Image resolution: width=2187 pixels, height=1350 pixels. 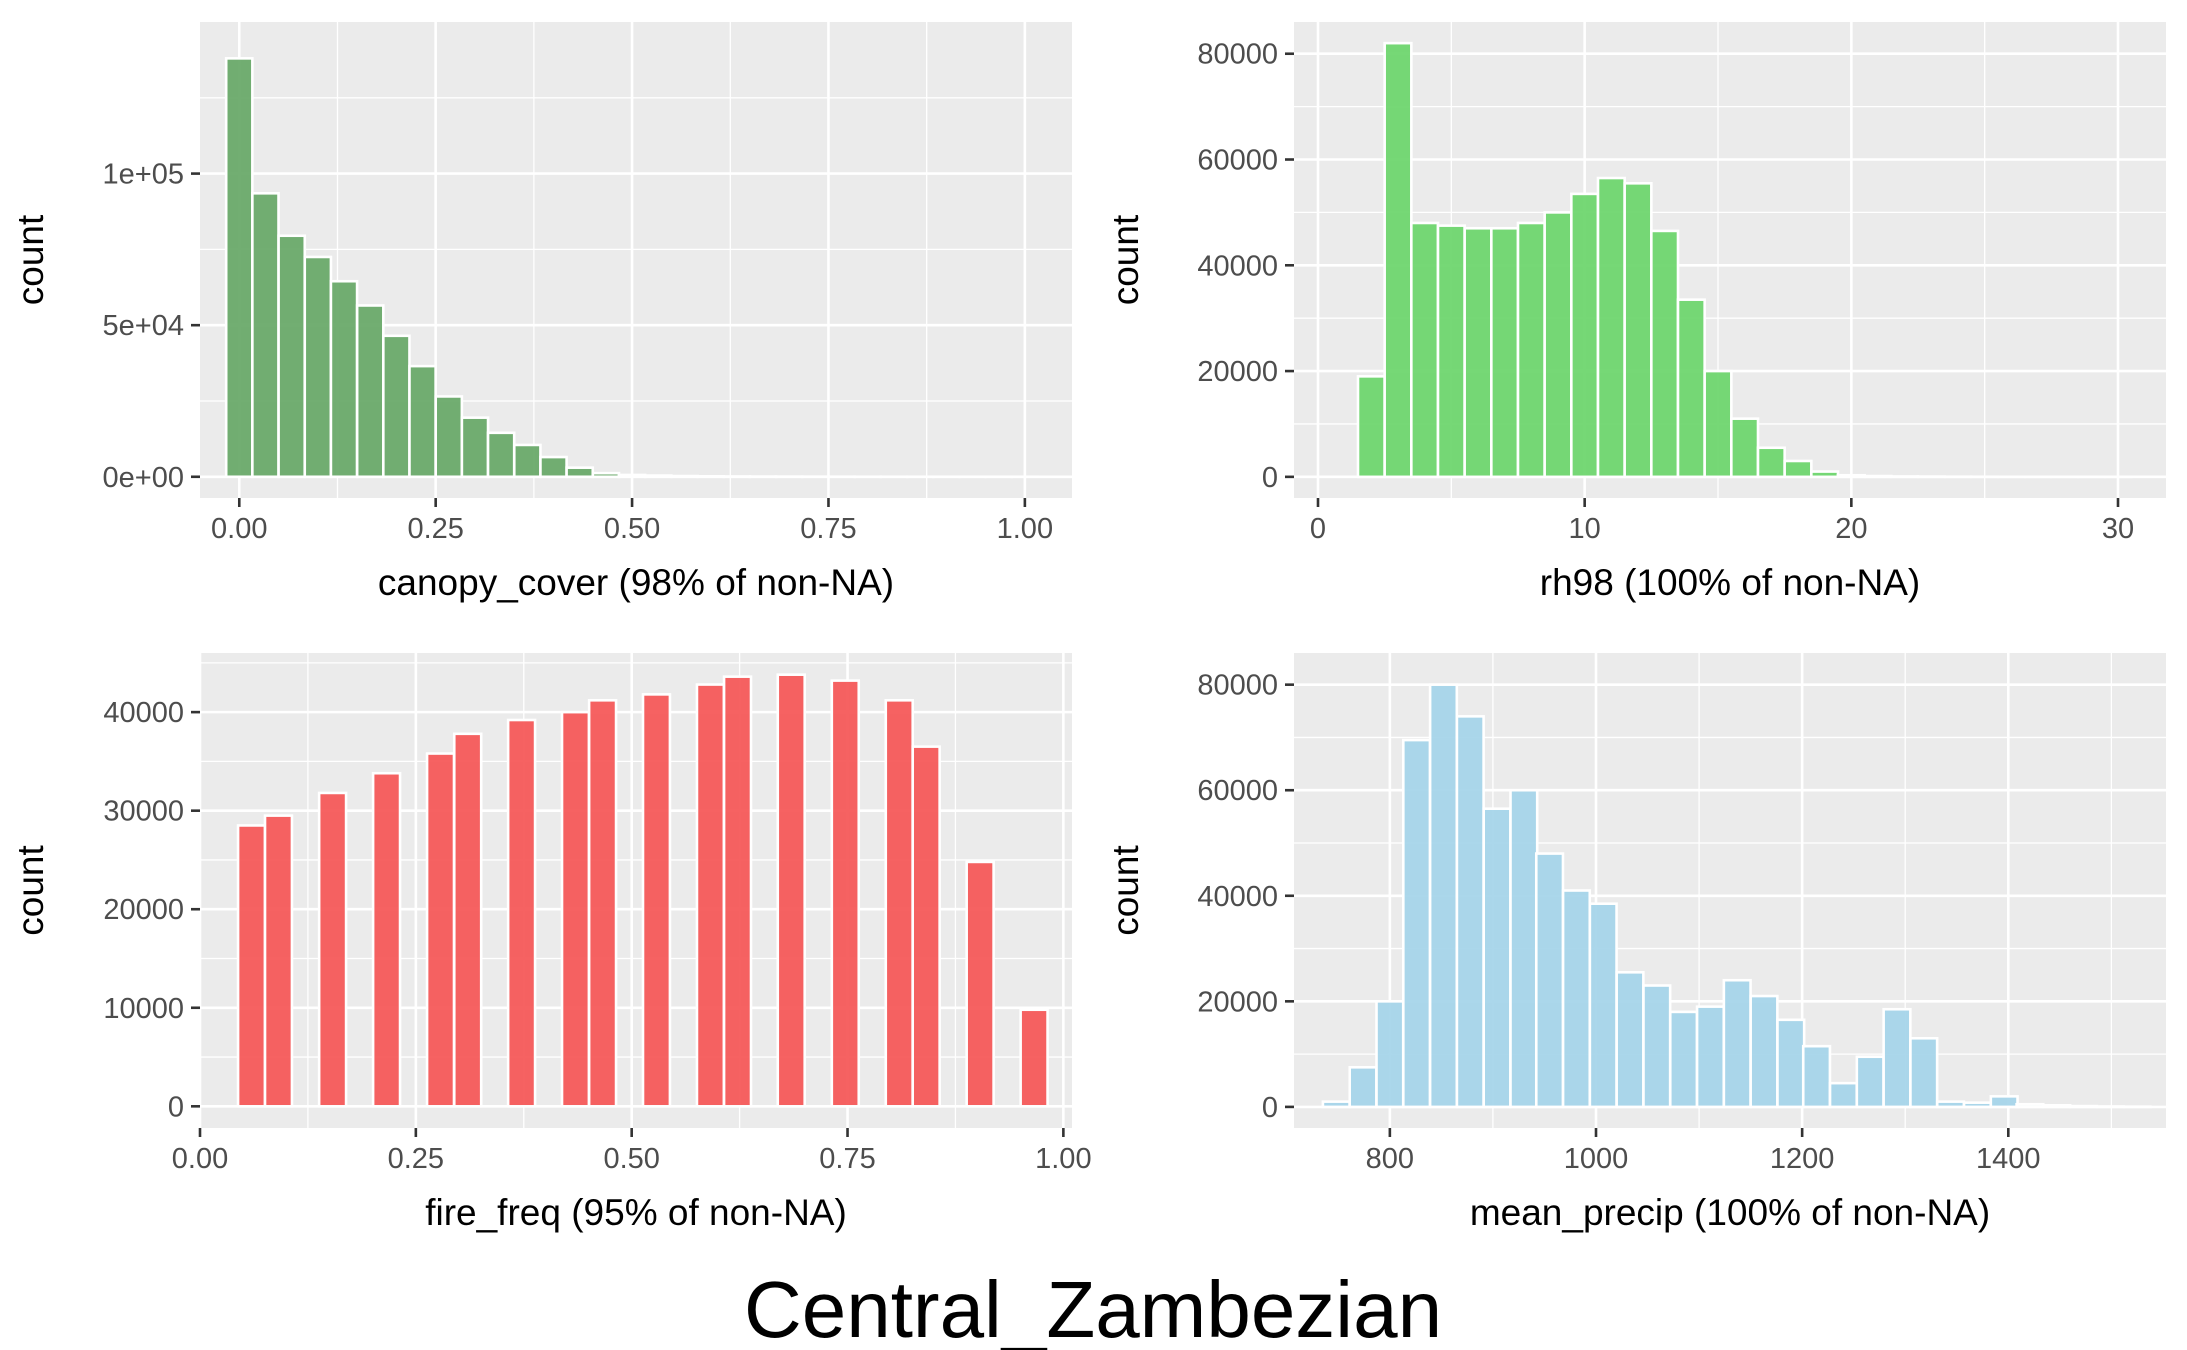 What do you see at coordinates (1199, 266) in the screenshot?
I see `y-axis: 0 20000 40000 60000 80000 count` at bounding box center [1199, 266].